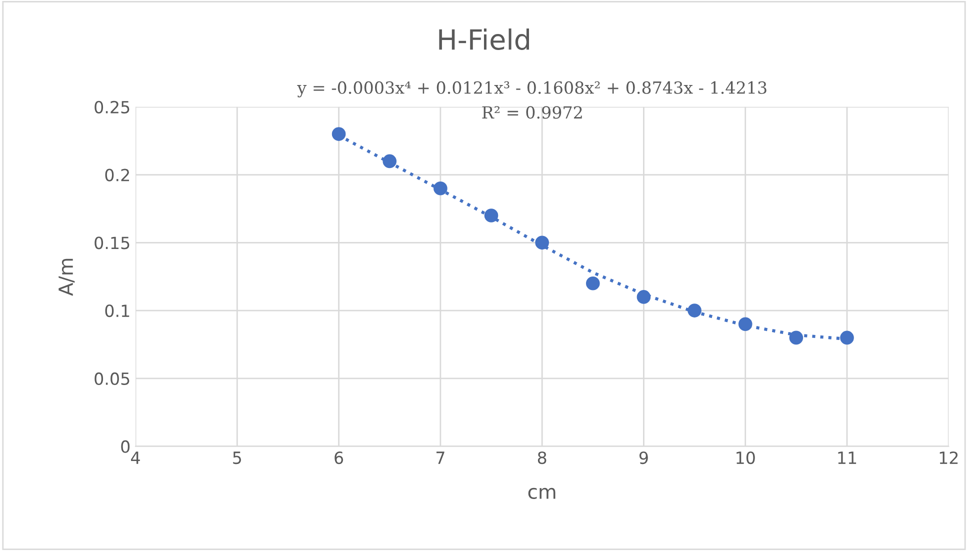 This screenshot has height=551, width=968. What do you see at coordinates (440, 458) in the screenshot?
I see `x-tick-label: 7` at bounding box center [440, 458].